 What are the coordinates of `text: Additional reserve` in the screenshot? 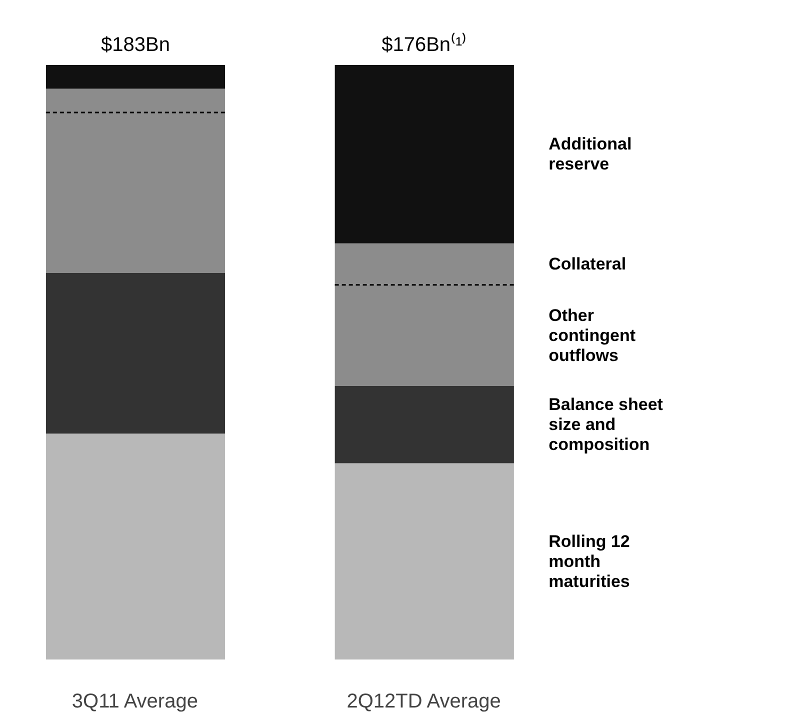 It's located at (590, 154).